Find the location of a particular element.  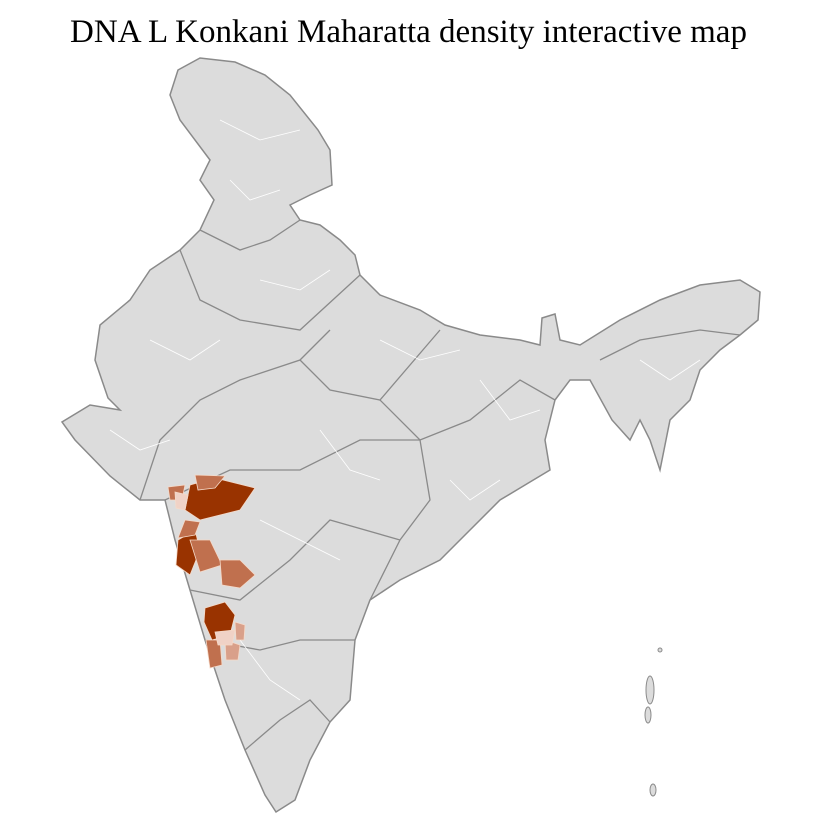

andaman-islands is located at coordinates (653, 722).